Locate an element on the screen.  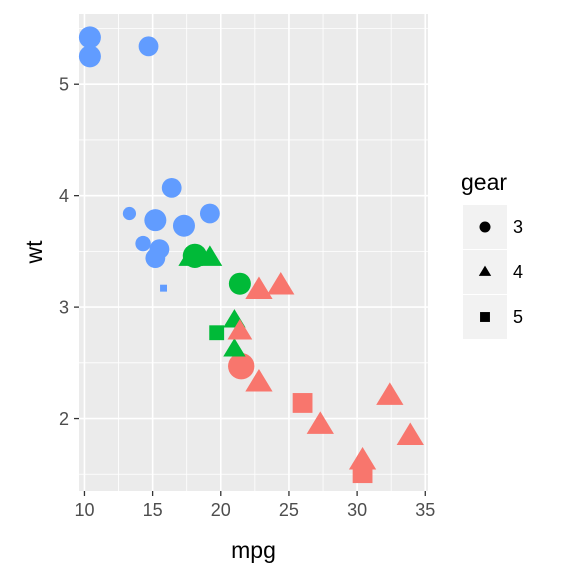
y-axis: 2 3 4 5 is located at coordinates (69, 252).